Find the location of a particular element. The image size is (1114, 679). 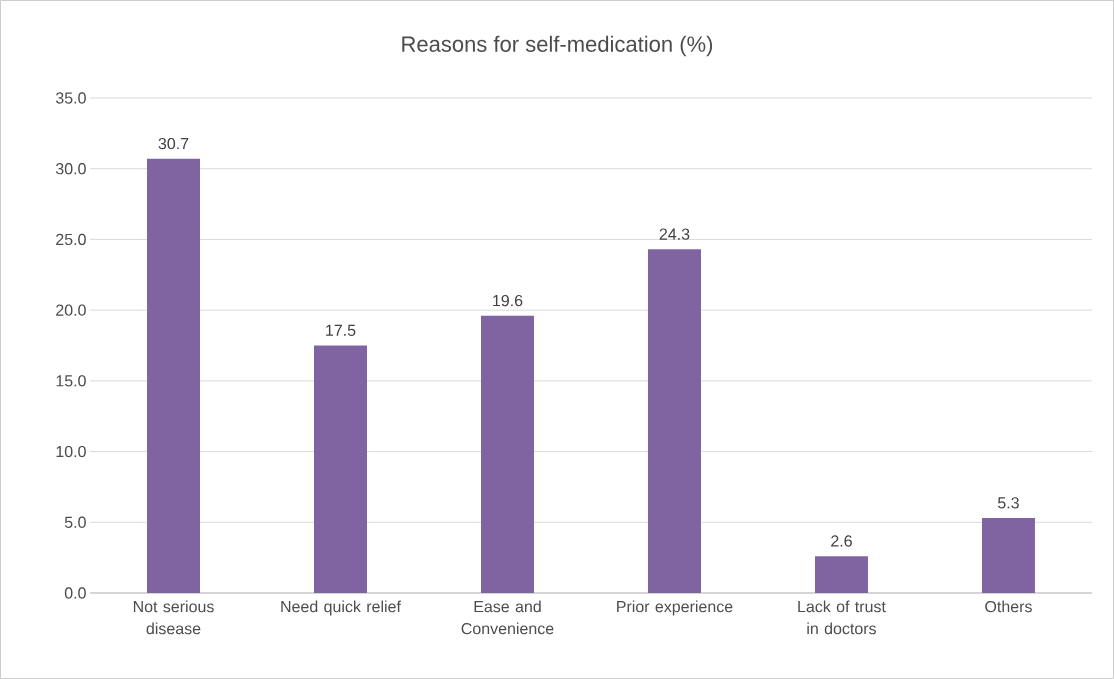

data-label: 2.6 is located at coordinates (841, 541).